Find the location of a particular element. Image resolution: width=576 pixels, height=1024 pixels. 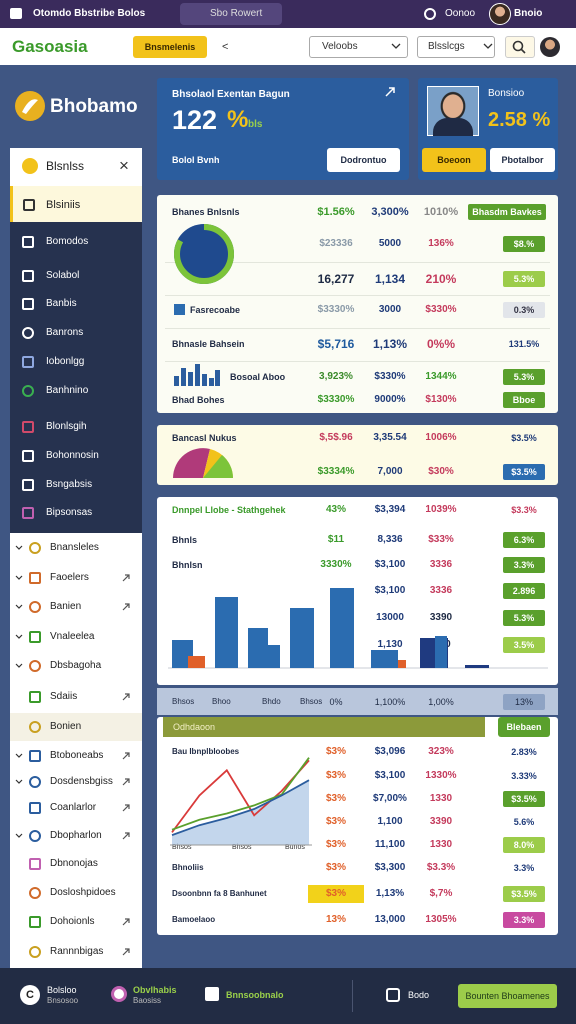

status-badge: Bhasdm Bavkes is located at coordinates (507, 212).